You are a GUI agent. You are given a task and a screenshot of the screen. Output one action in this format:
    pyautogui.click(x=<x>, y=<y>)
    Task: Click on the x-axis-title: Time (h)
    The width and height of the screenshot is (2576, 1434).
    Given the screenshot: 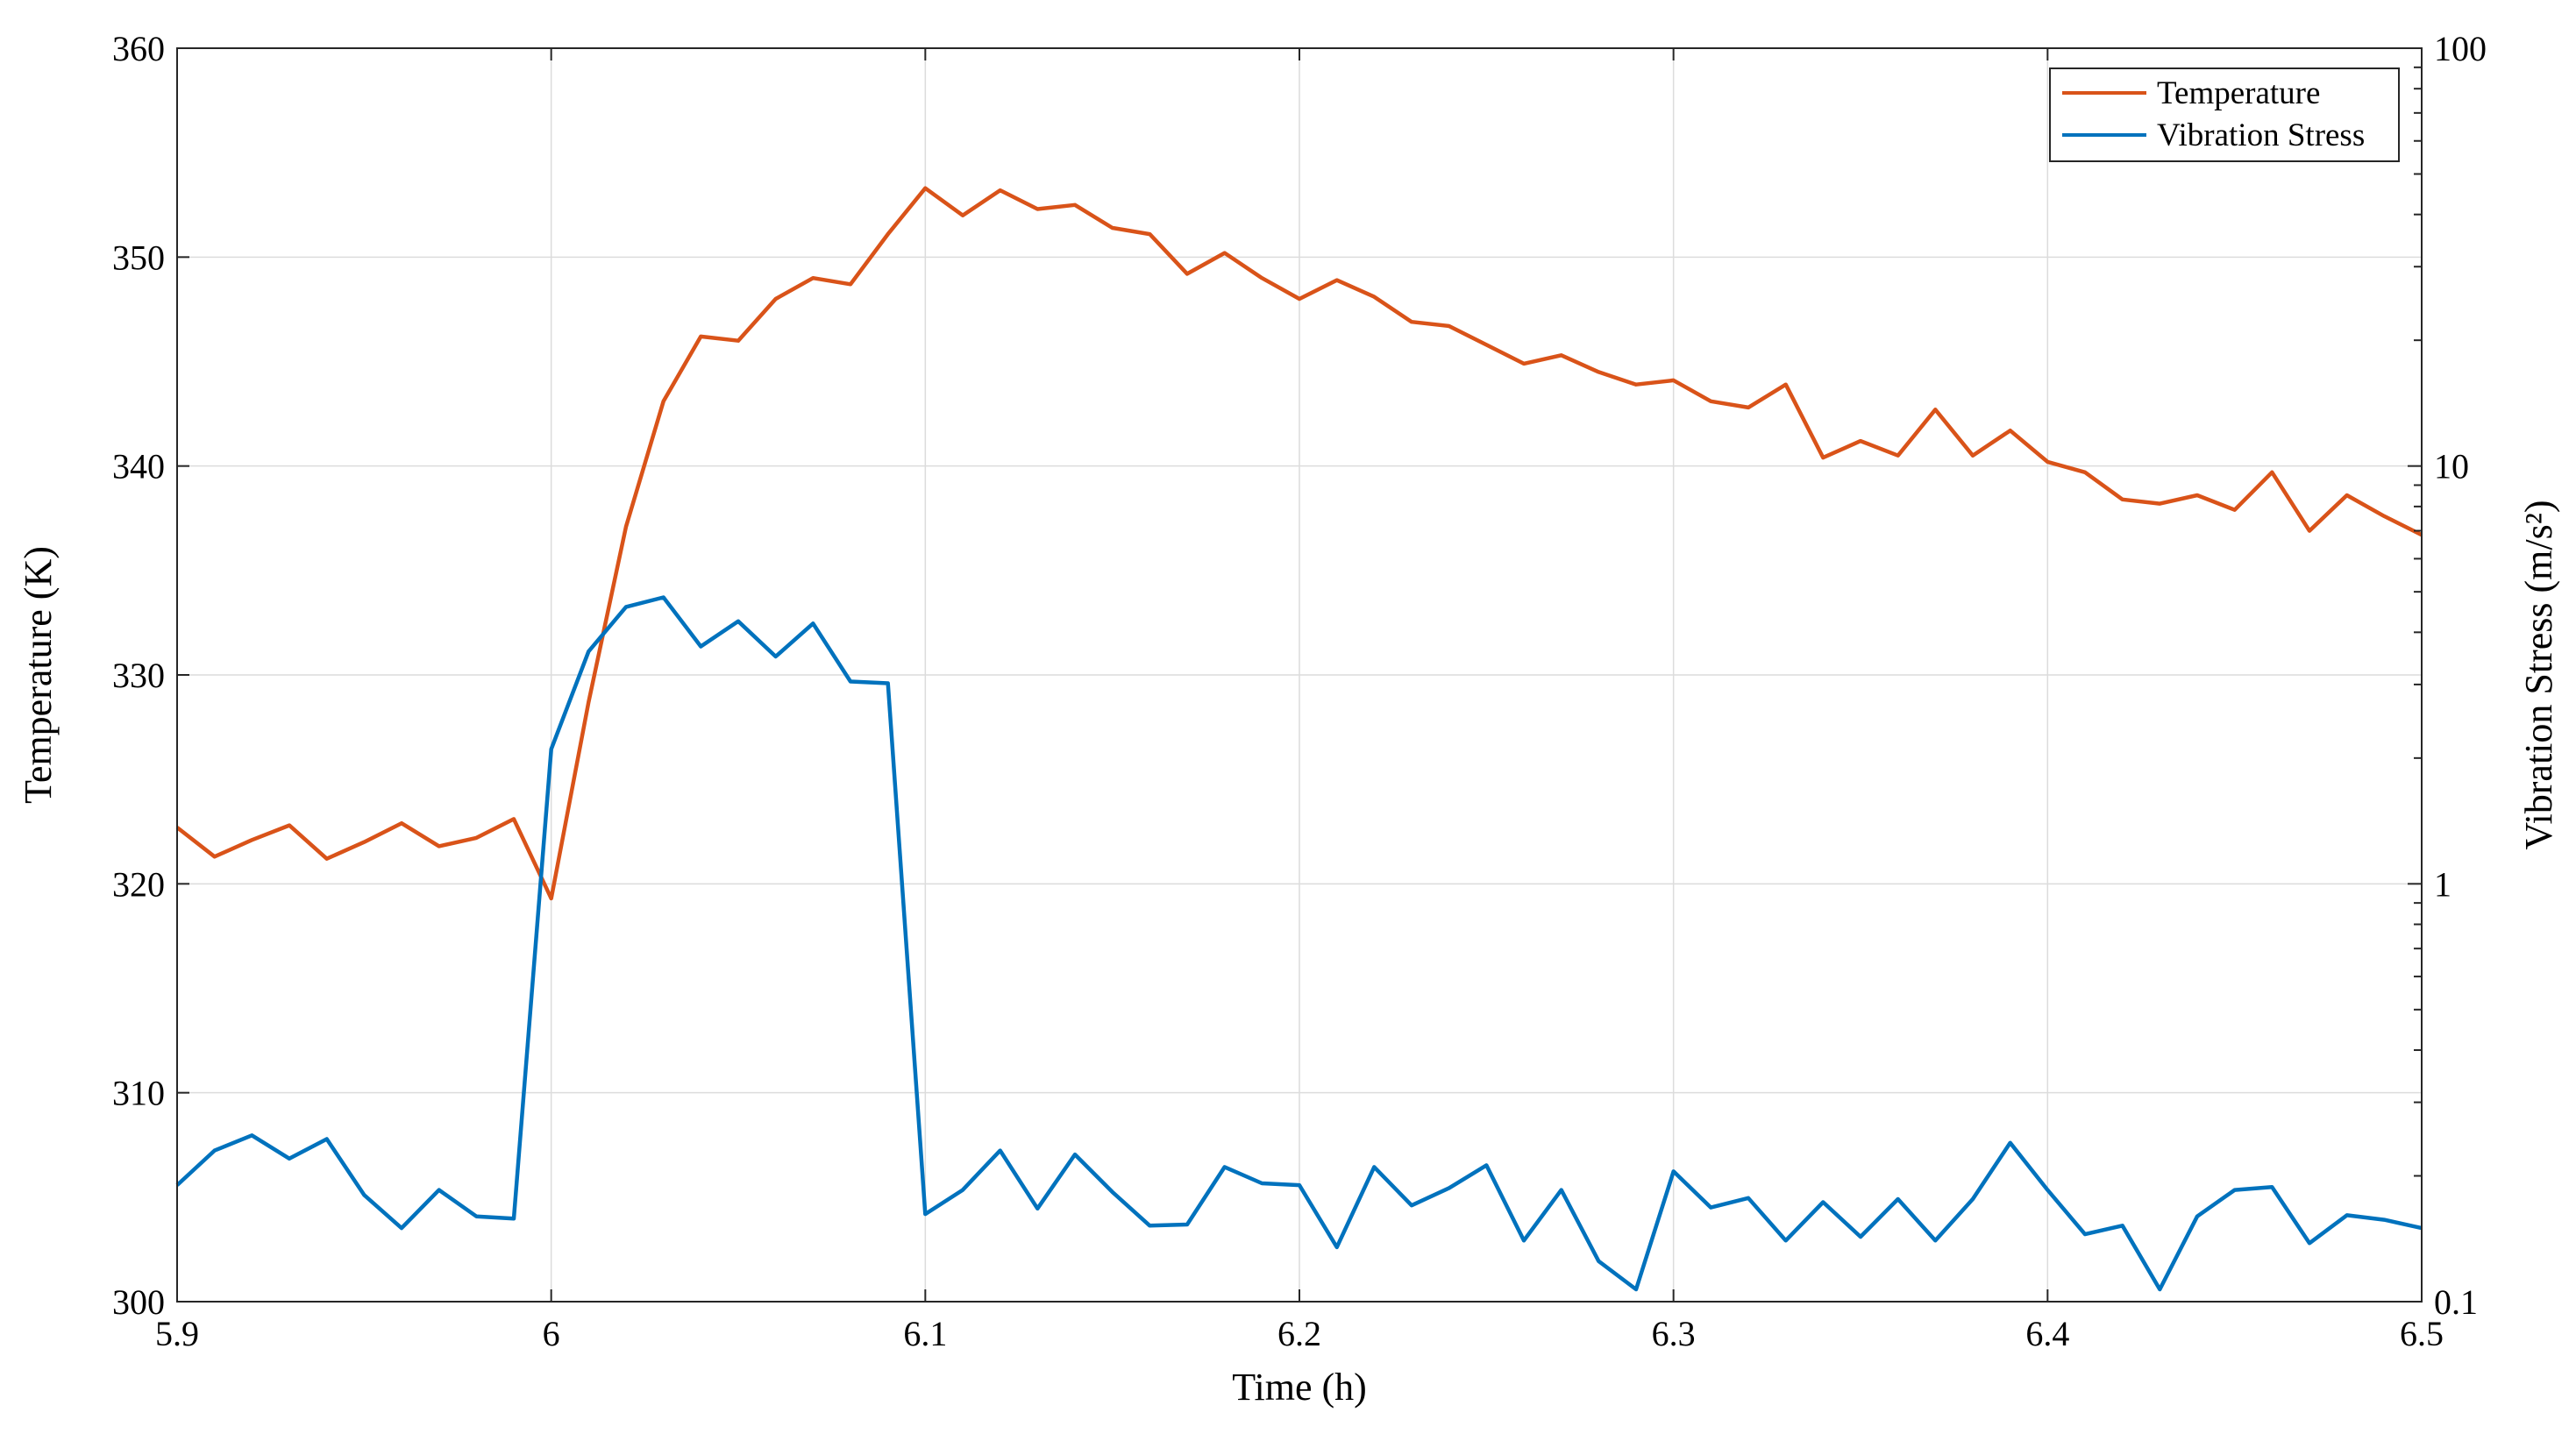 What is the action you would take?
    pyautogui.click(x=1299, y=1387)
    